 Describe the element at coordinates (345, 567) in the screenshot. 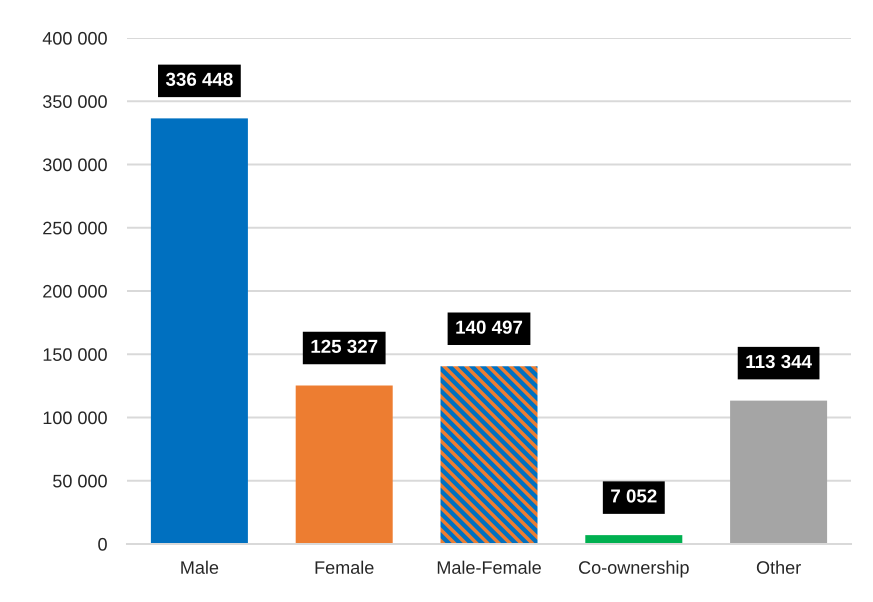

I see `x-tick-label: Female` at that location.